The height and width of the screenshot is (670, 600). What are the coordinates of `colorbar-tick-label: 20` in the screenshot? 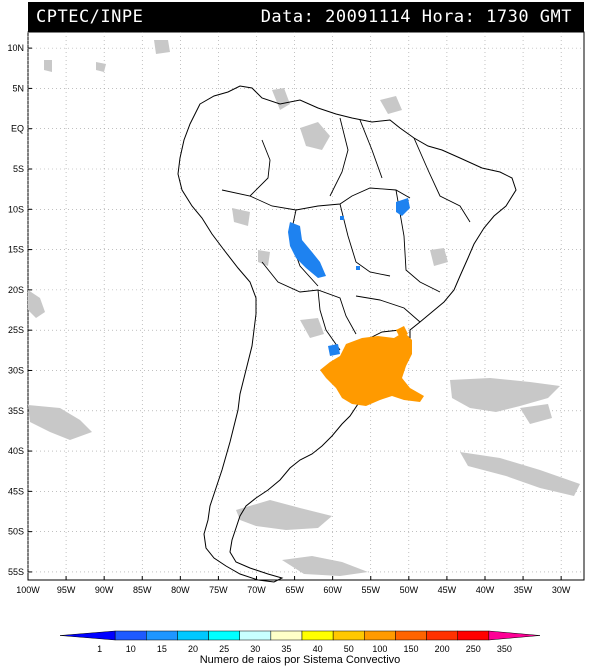 It's located at (193, 649).